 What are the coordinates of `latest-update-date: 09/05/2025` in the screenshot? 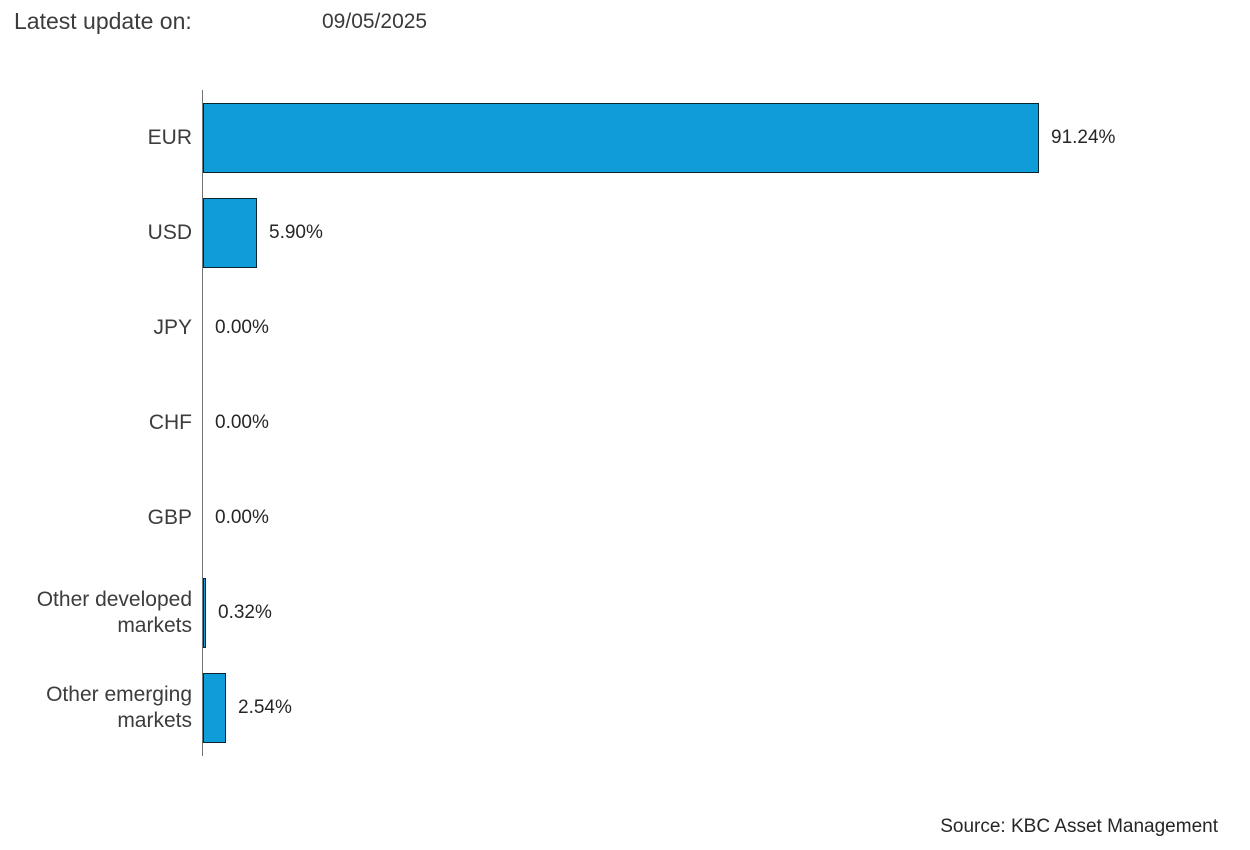 It's located at (375, 21).